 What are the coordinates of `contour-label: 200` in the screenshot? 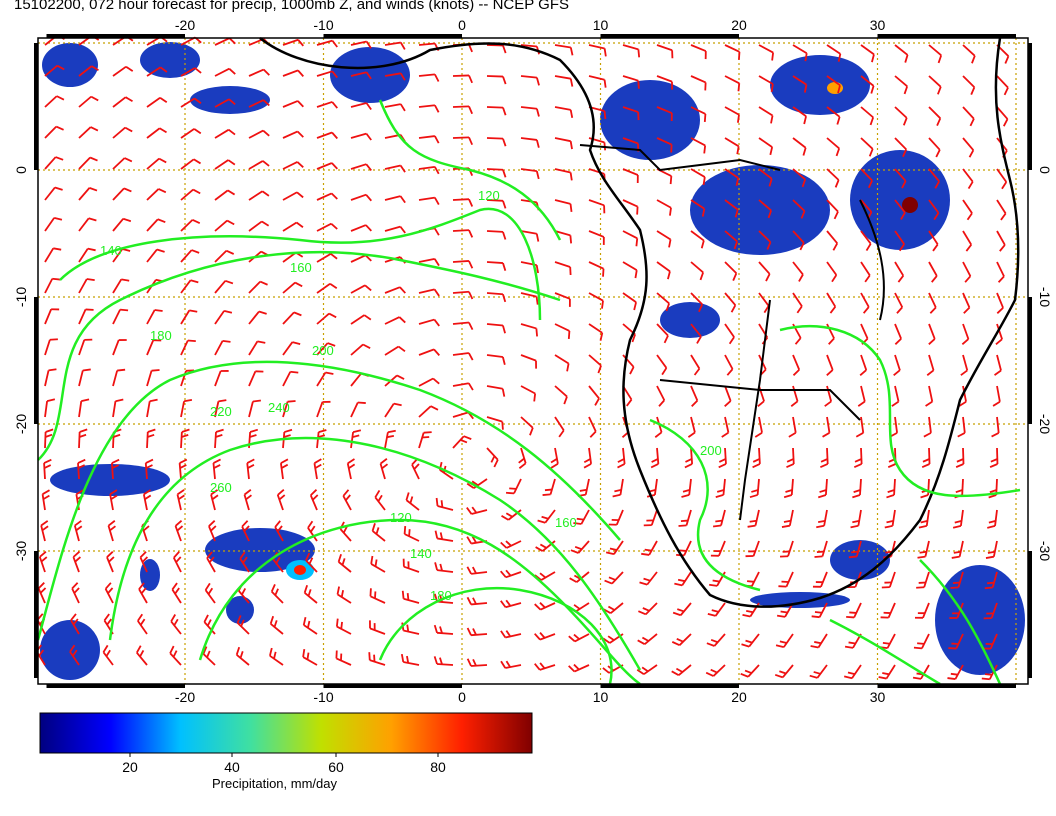 It's located at (323, 350).